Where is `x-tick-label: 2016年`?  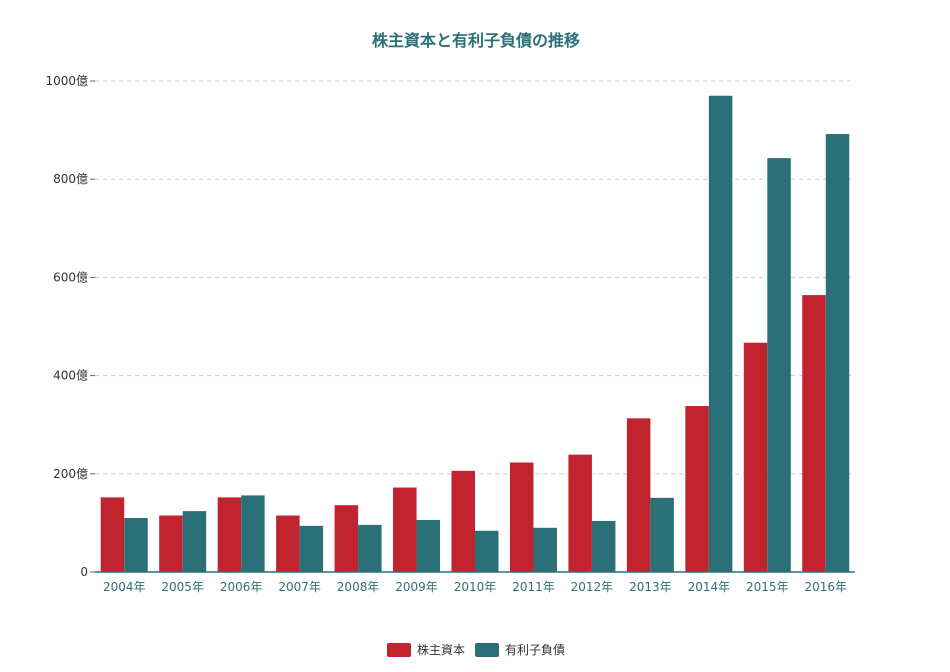
x-tick-label: 2016年 is located at coordinates (825, 587).